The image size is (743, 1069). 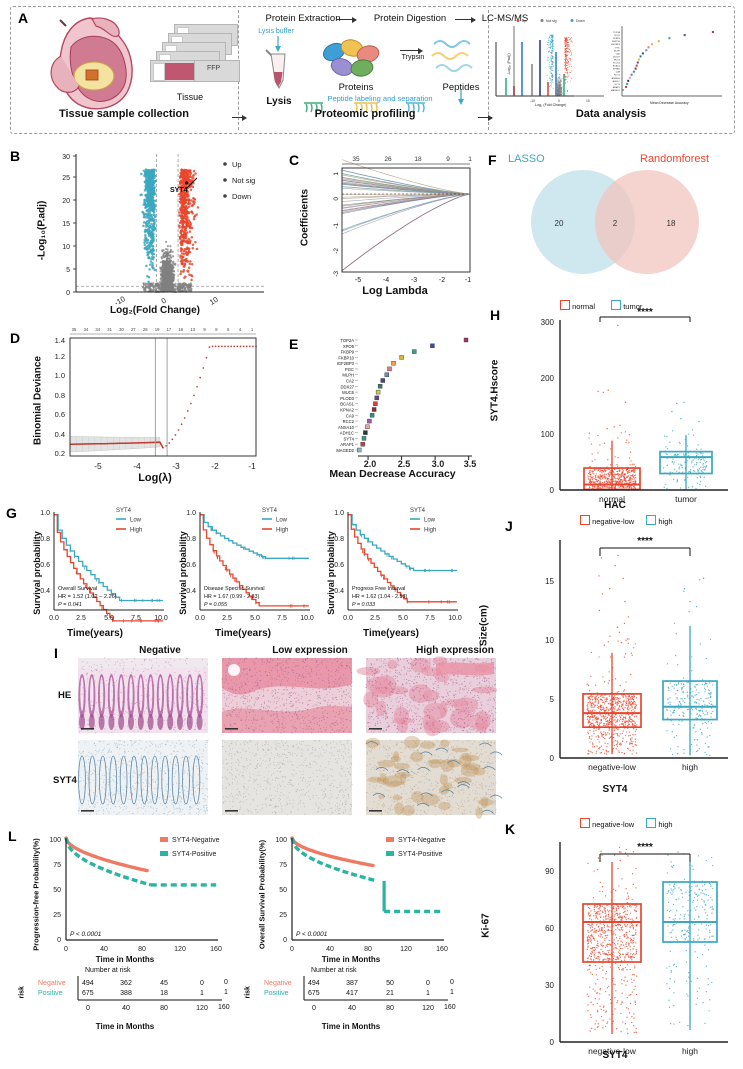 I want to click on svg-text: 15, so click(x=66, y=224).